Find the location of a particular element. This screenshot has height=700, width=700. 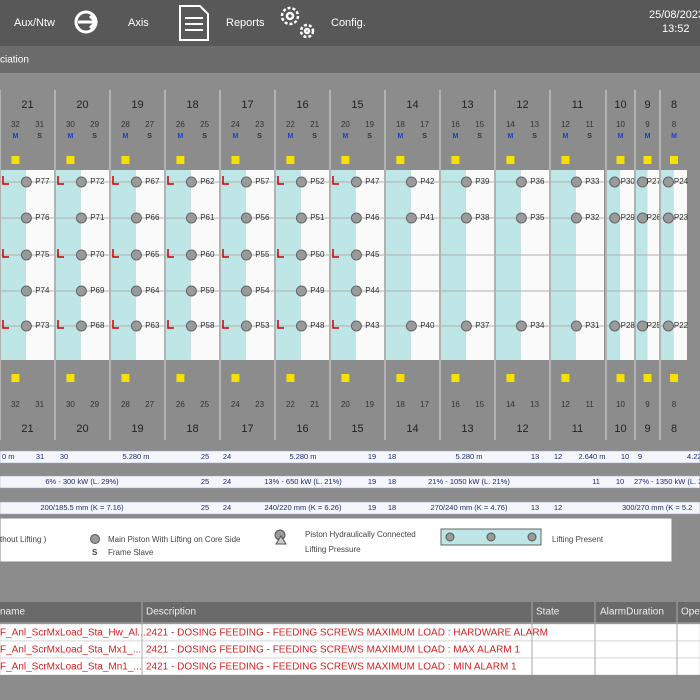

nav-item: Axis is located at coordinates (138, 23).